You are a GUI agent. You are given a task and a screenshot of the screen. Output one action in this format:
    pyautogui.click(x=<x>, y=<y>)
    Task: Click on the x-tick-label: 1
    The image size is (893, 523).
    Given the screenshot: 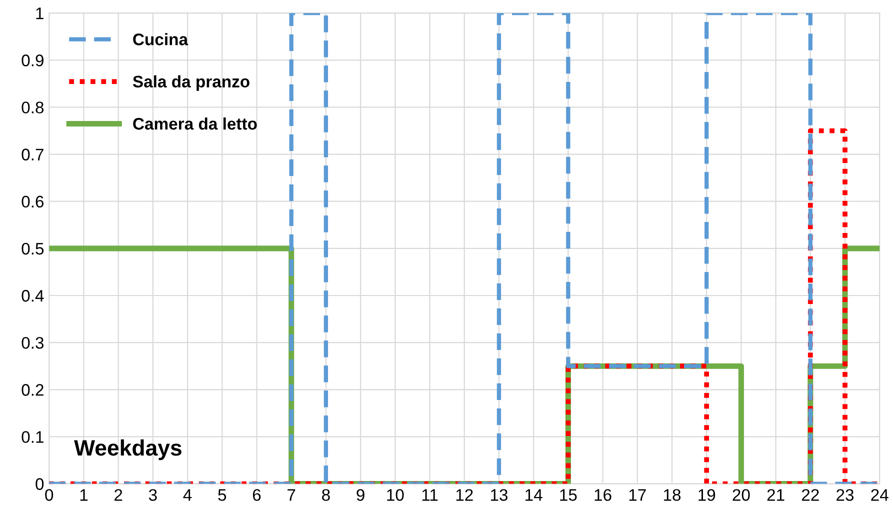 What is the action you would take?
    pyautogui.click(x=84, y=495)
    